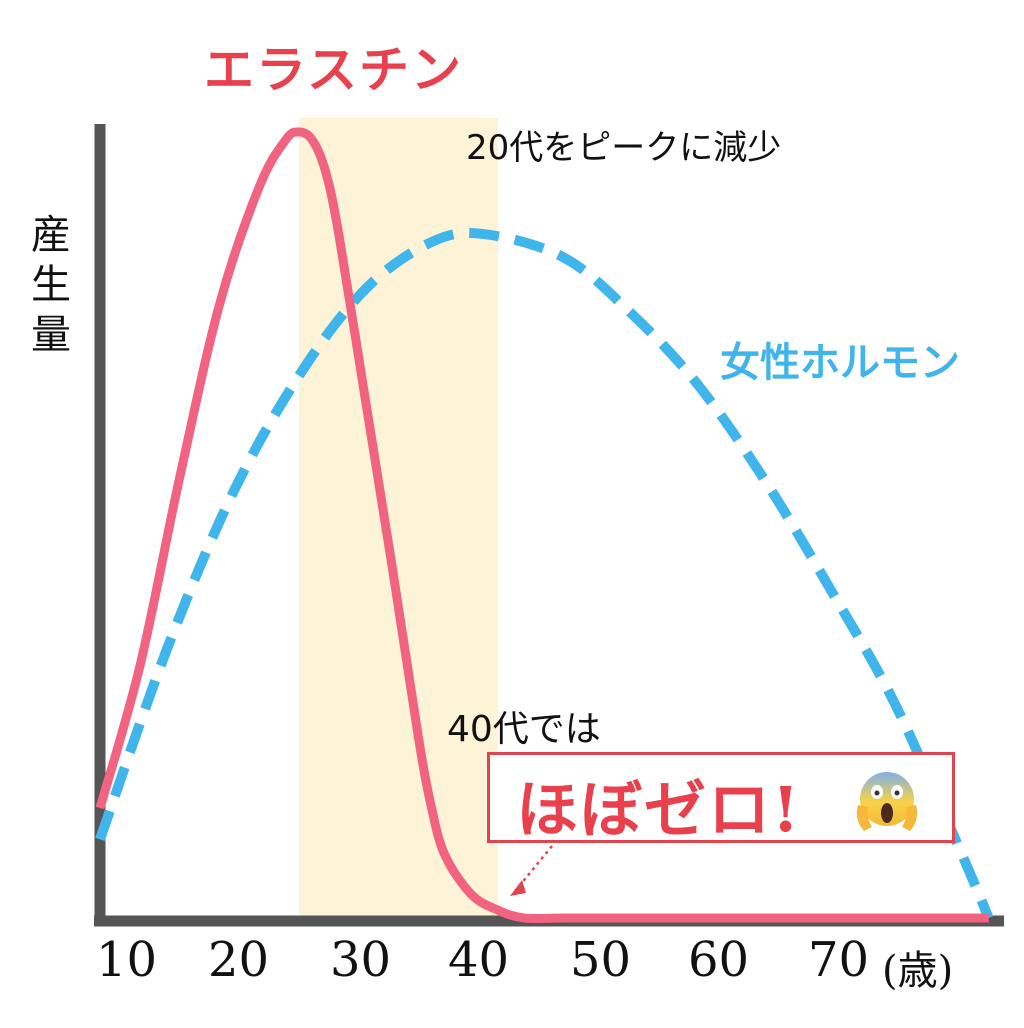 The height and width of the screenshot is (1028, 1024). Describe the element at coordinates (659, 809) in the screenshot. I see `callout-text: ほぼゼロ!` at that location.